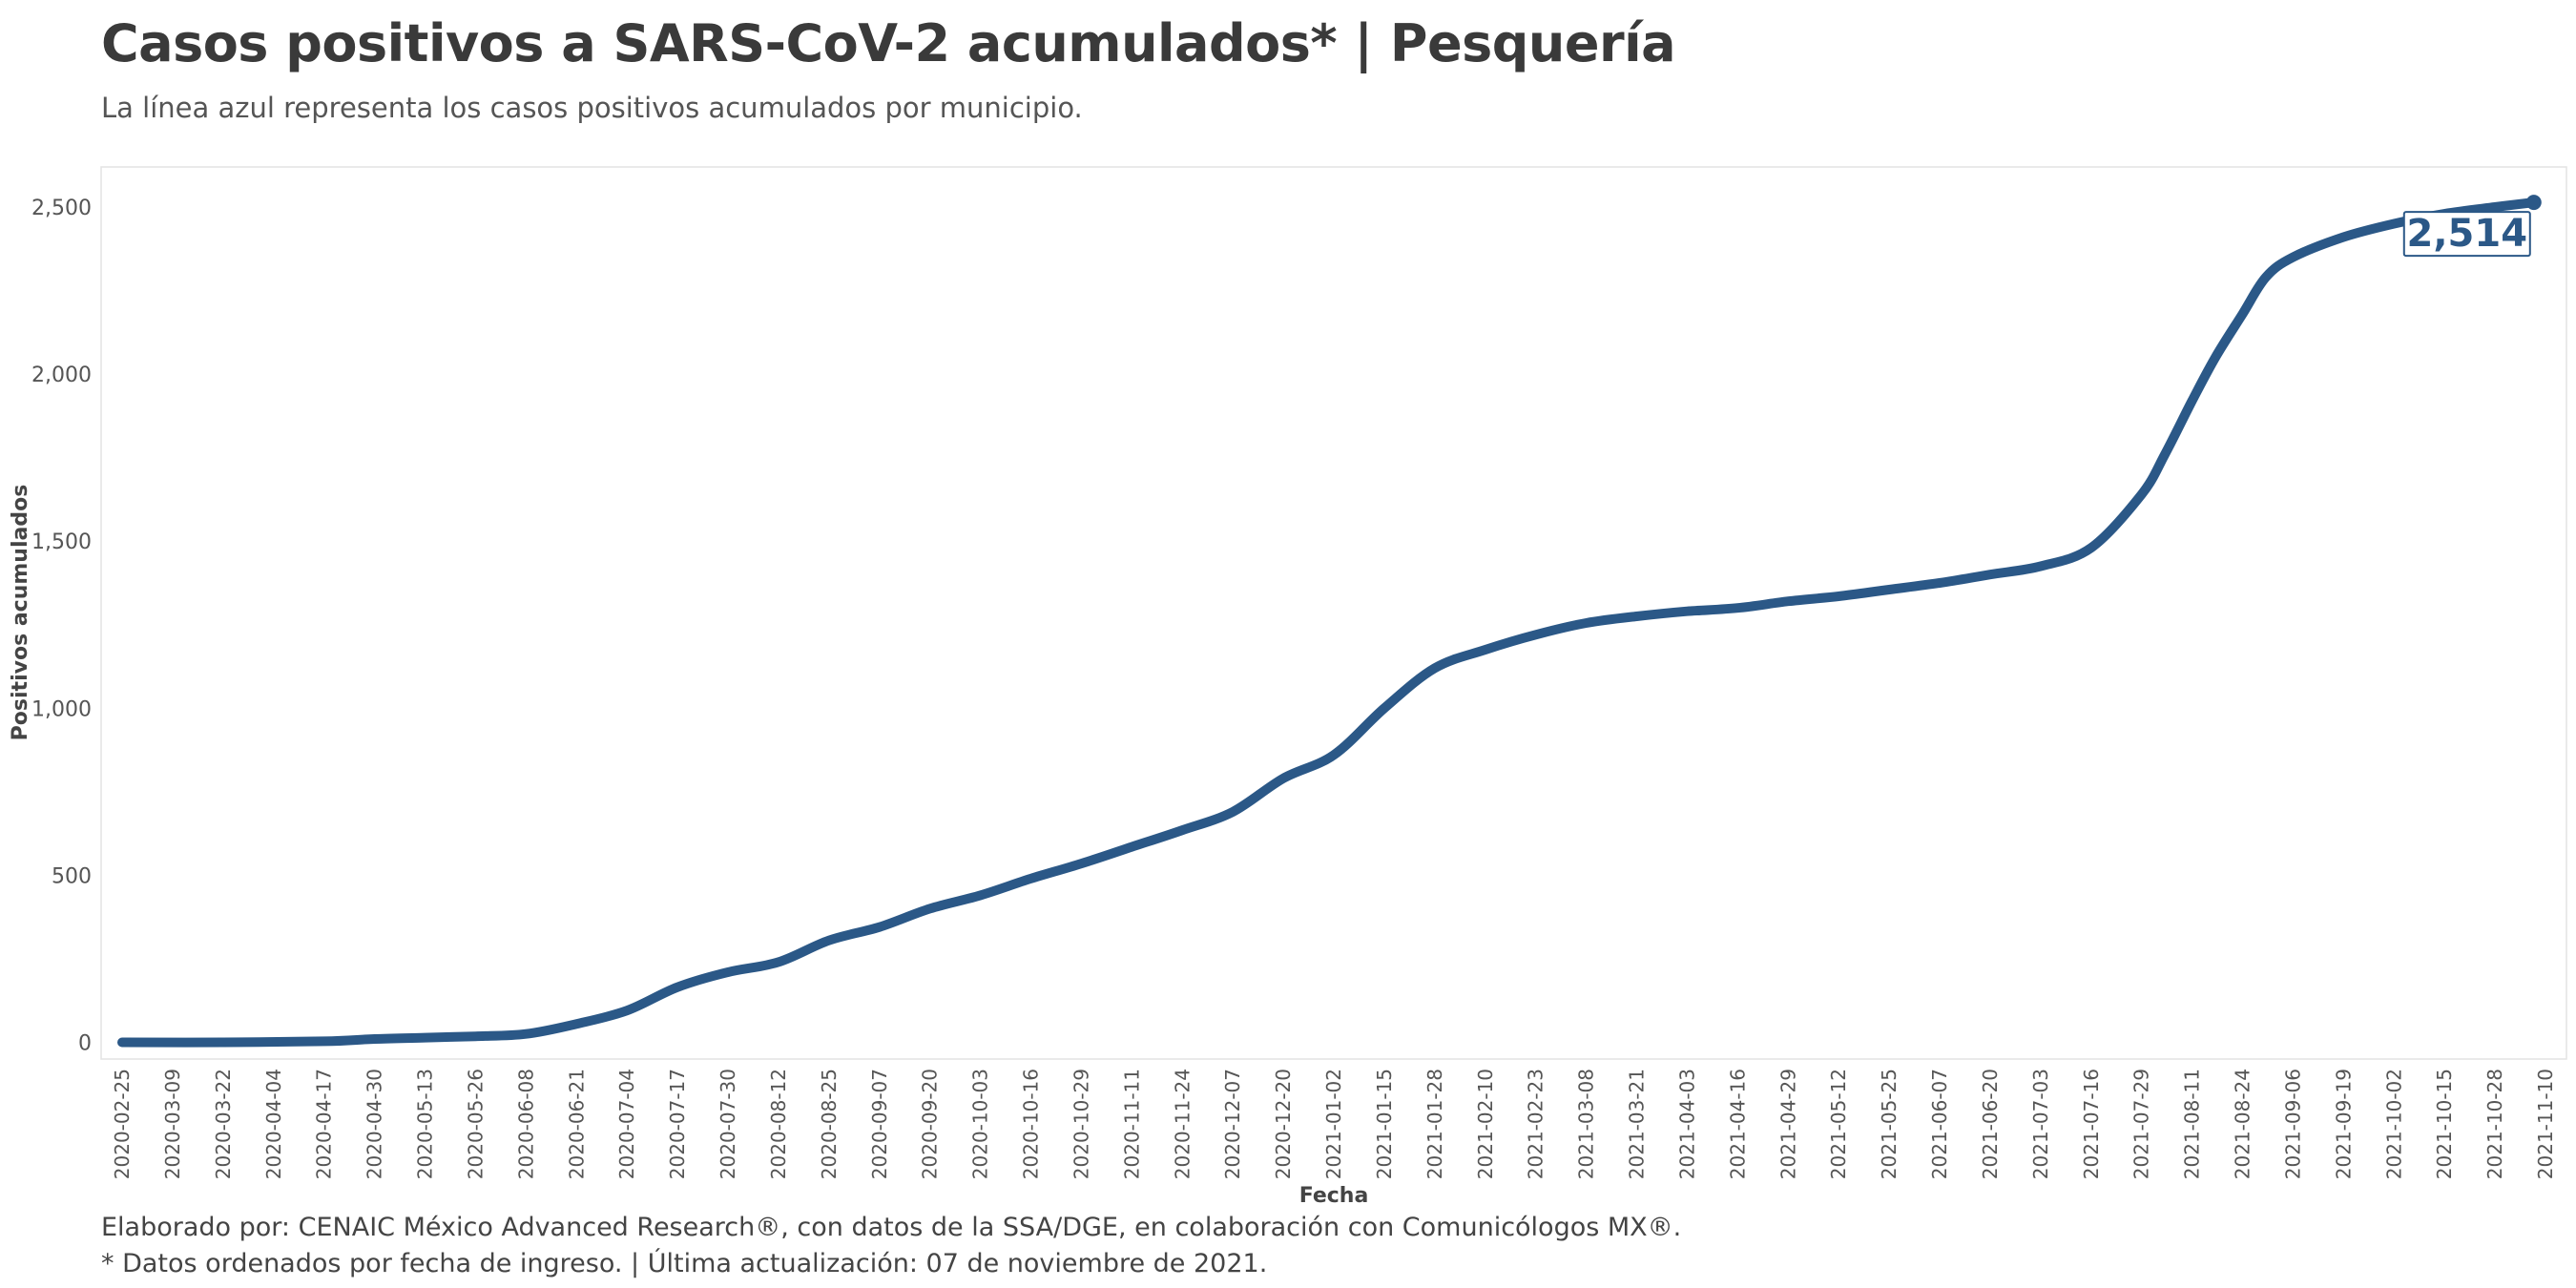 The height and width of the screenshot is (1288, 2576). Describe the element at coordinates (728, 1124) in the screenshot. I see `x-tick-label: 2020-07-30` at that location.